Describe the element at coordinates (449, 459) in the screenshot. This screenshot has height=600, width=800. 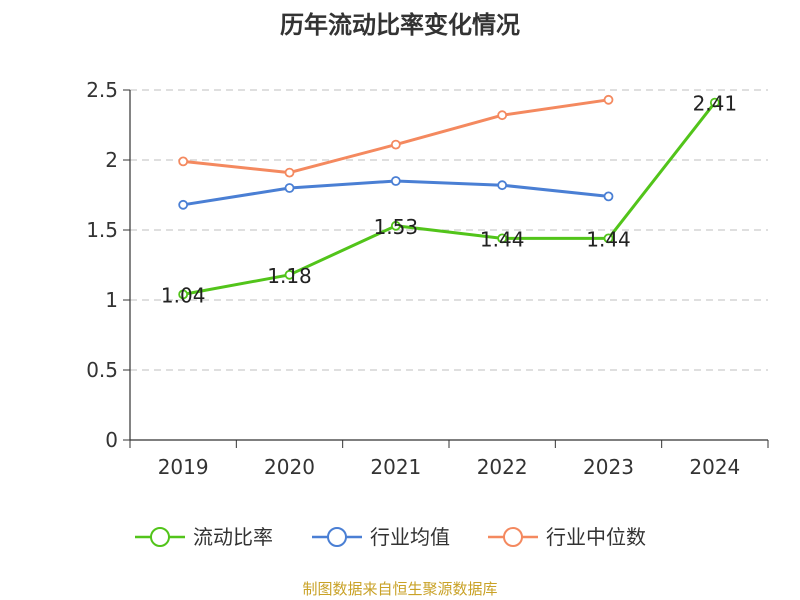
I see `x-axis-ticks: 2019 2020 2021 2022 2023 2024` at that location.